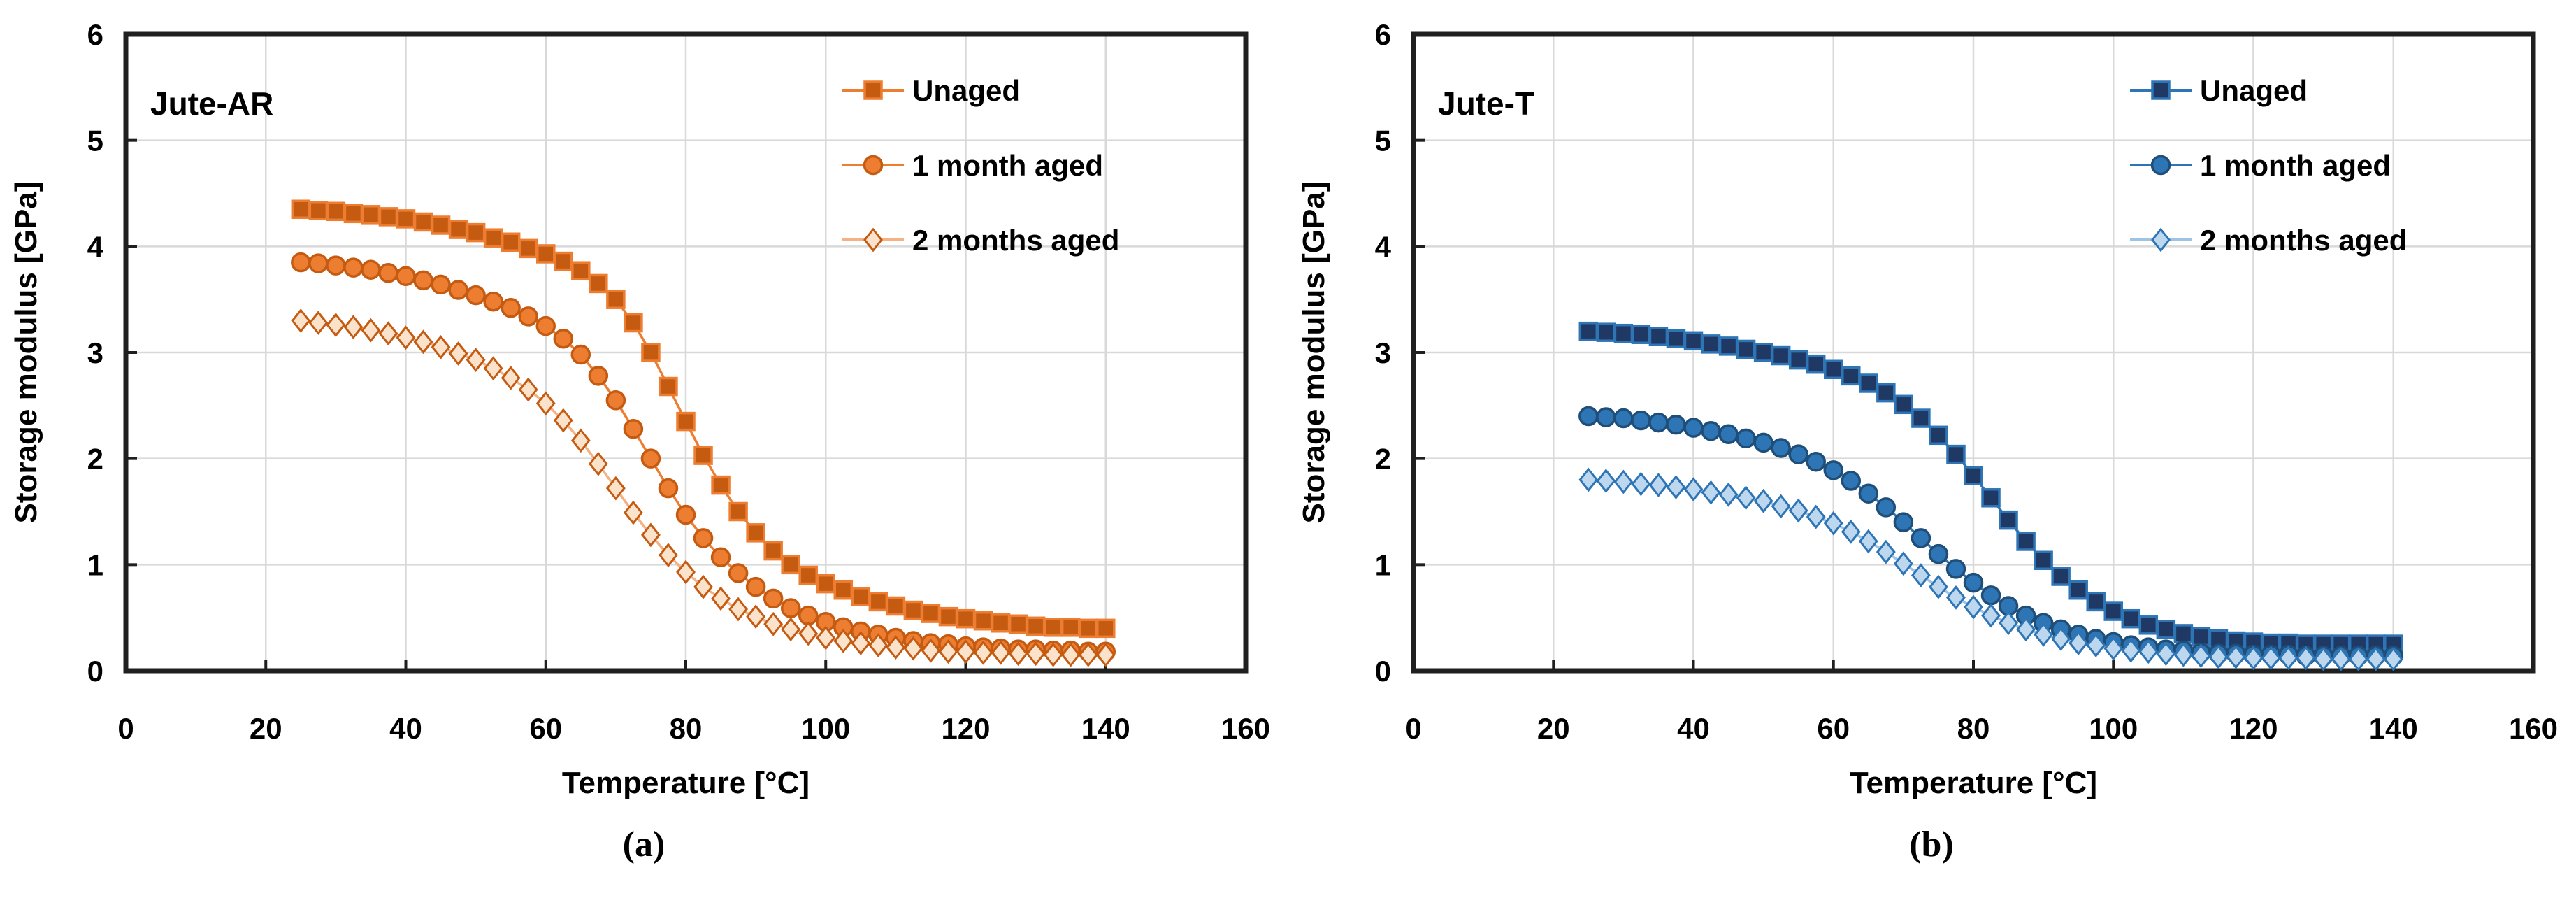 The width and height of the screenshot is (2576, 919). What do you see at coordinates (545, 729) in the screenshot?
I see `x-tick-label: 60` at bounding box center [545, 729].